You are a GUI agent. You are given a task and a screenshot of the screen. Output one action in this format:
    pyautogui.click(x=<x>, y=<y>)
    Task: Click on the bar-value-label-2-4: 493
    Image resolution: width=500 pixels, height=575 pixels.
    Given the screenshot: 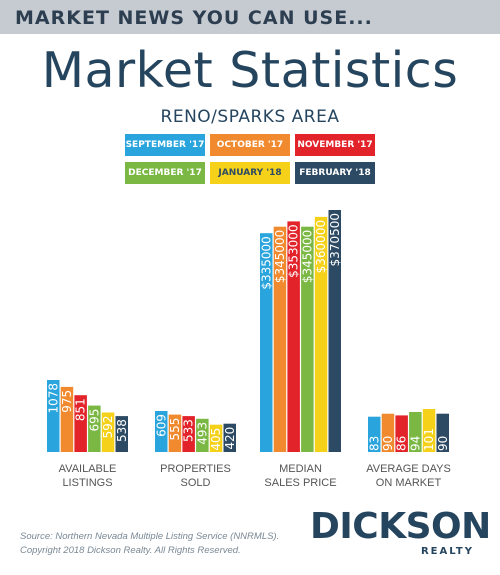 What is the action you would take?
    pyautogui.click(x=202, y=433)
    